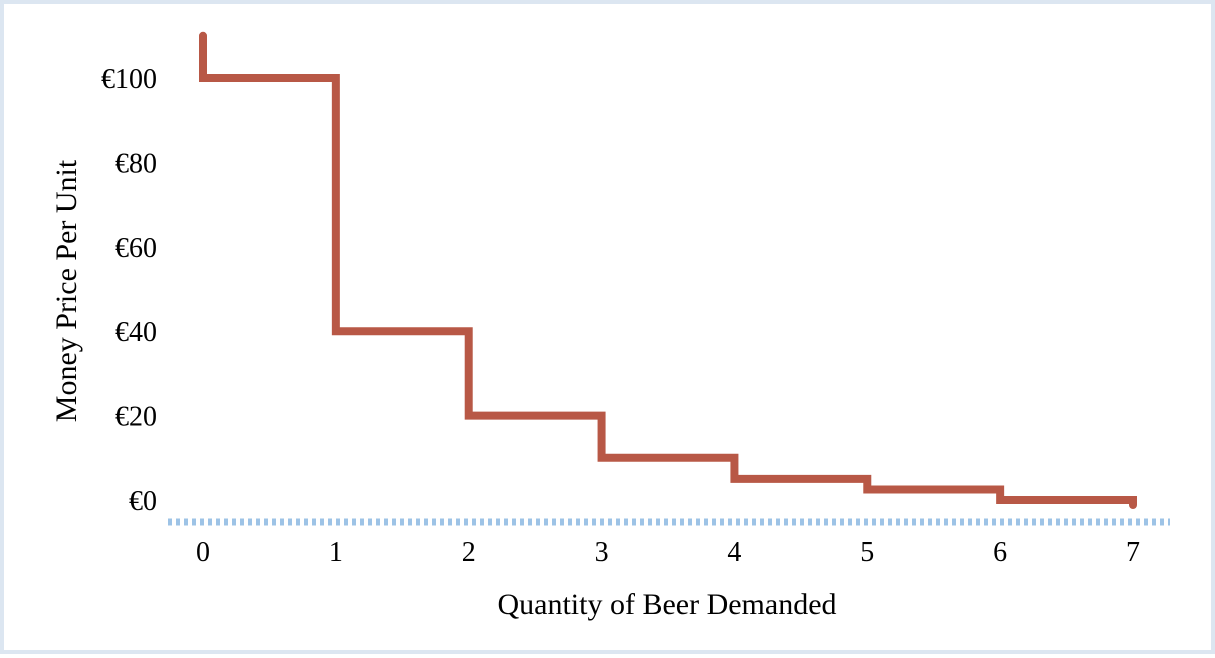 The width and height of the screenshot is (1215, 658). Describe the element at coordinates (136, 163) in the screenshot. I see `y-tick-label: €80` at that location.